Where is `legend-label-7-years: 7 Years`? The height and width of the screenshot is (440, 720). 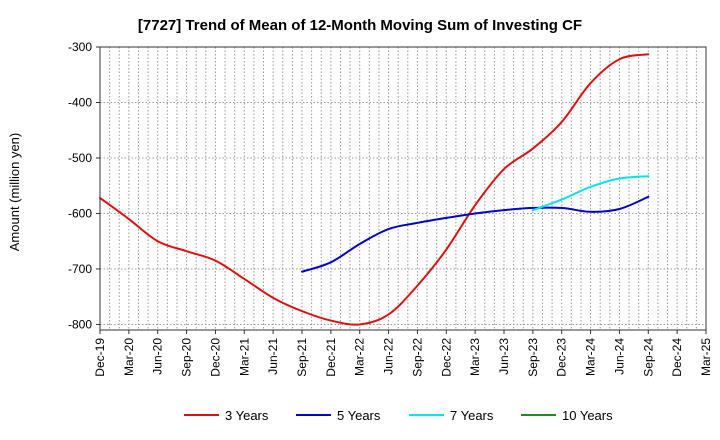 legend-label-7-years: 7 Years is located at coordinates (472, 415).